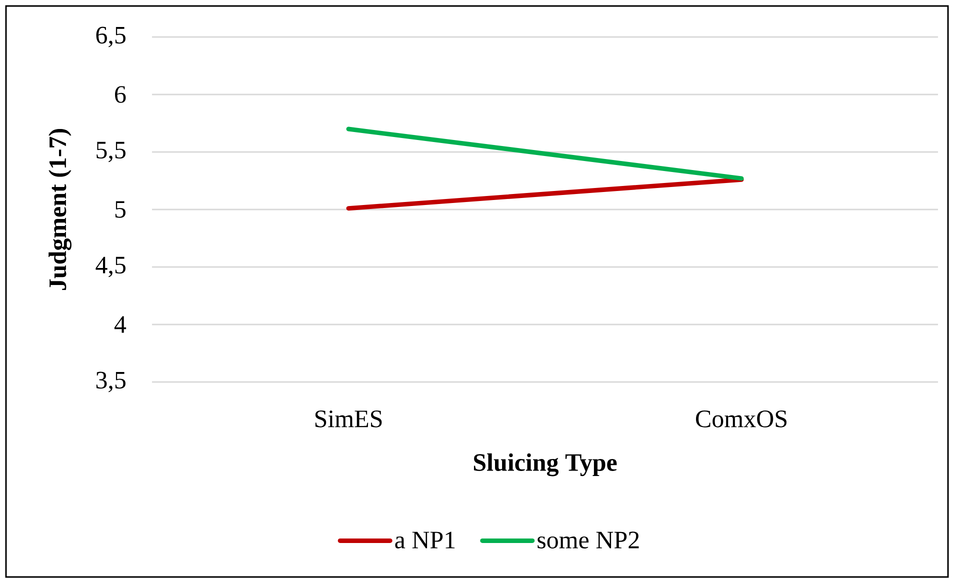  What do you see at coordinates (111, 152) in the screenshot?
I see `y-tick-label: 5,5` at bounding box center [111, 152].